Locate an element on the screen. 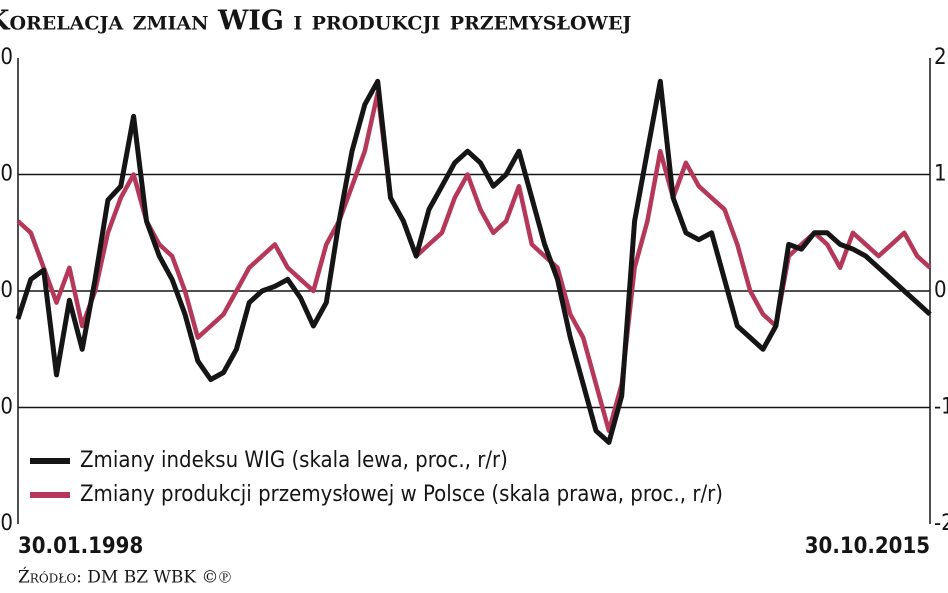 The height and width of the screenshot is (593, 948). y2-tick-label: 10 is located at coordinates (941, 174).